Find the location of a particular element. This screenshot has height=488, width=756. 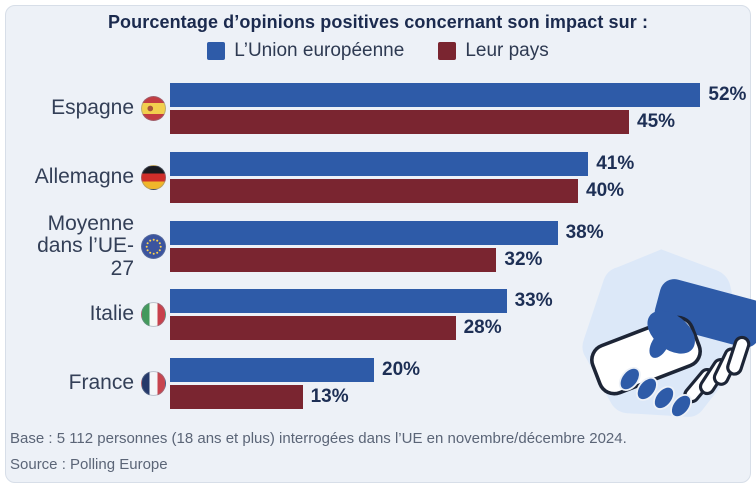

bar-row: 52% is located at coordinates (458, 95).